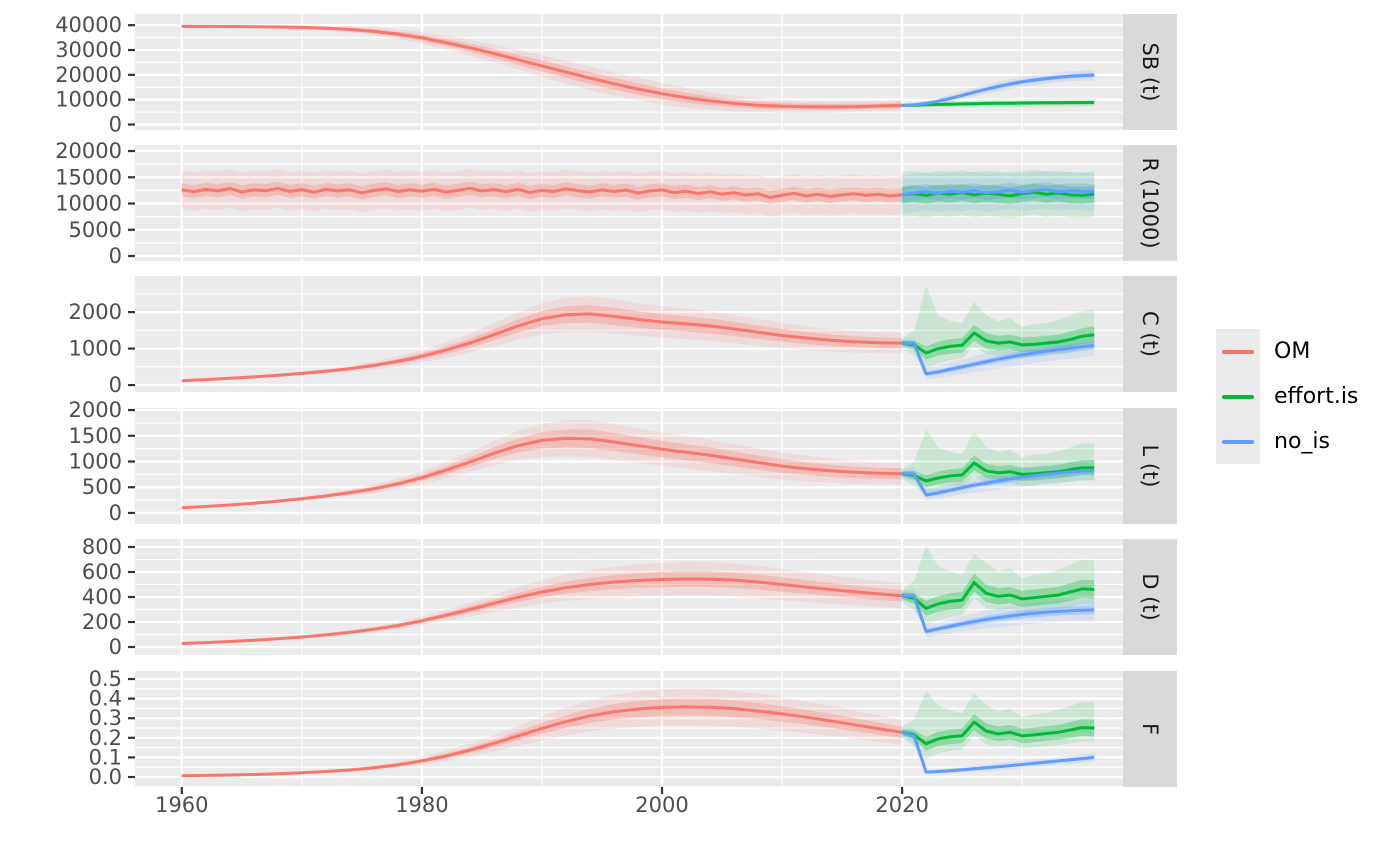  Describe the element at coordinates (105, 679) in the screenshot. I see `y-tick-label: 0.5` at that location.